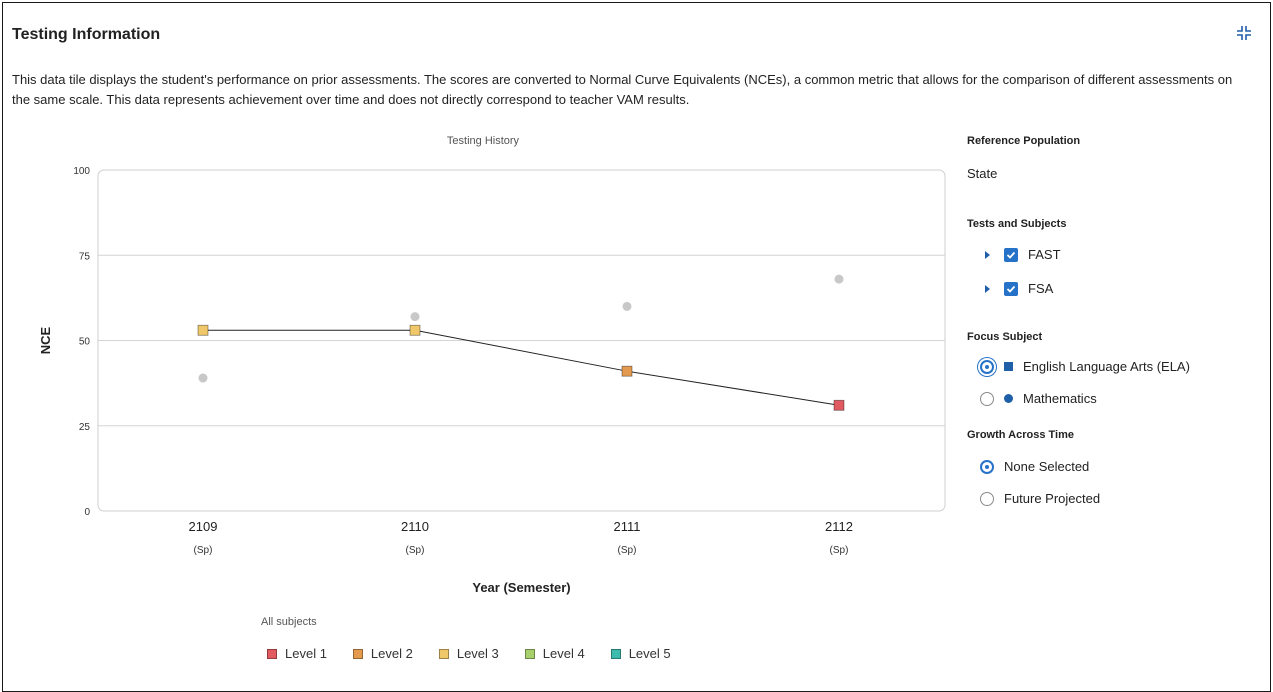  What do you see at coordinates (1044, 254) in the screenshot?
I see `fast-label: FAST` at bounding box center [1044, 254].